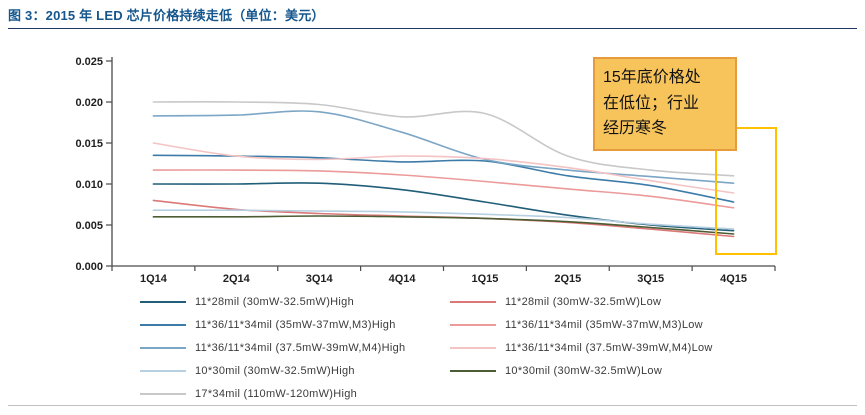  I want to click on series-line-11-36-11-34mil-37-5mw-39mw-m4-low, so click(443, 168).